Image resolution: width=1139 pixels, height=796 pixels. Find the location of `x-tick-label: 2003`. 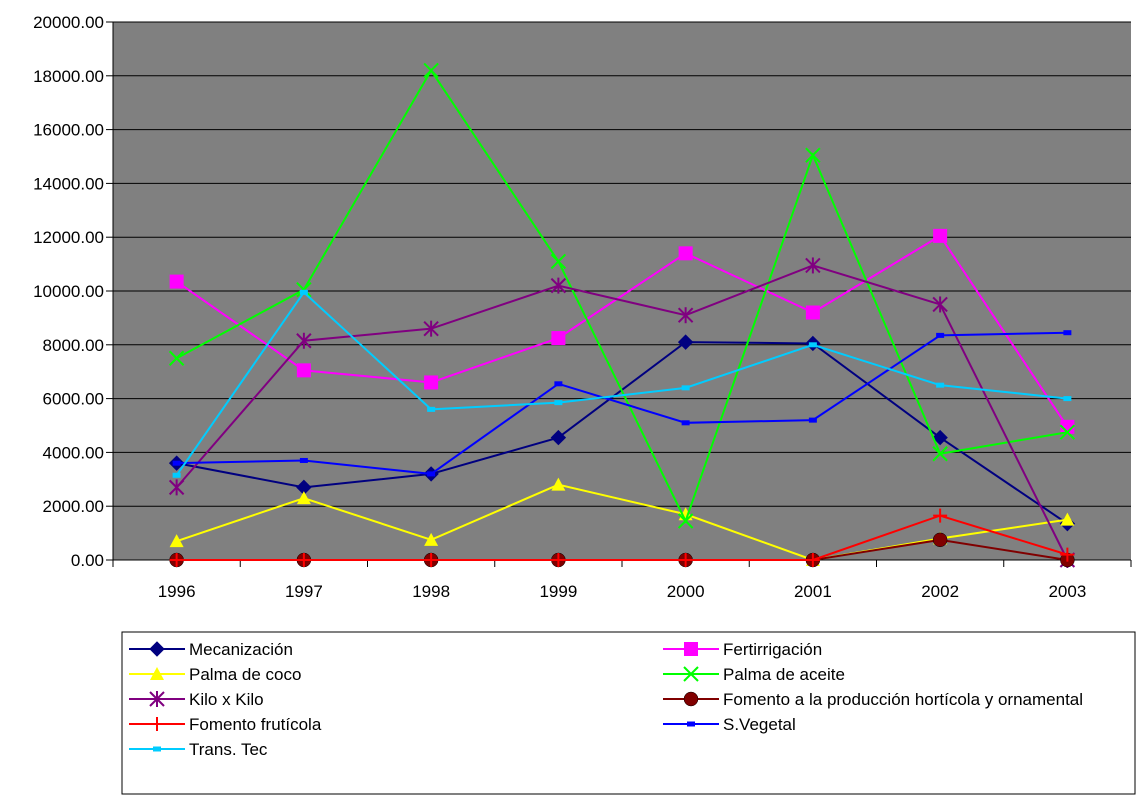

x-tick-label: 2003 is located at coordinates (1067, 591).